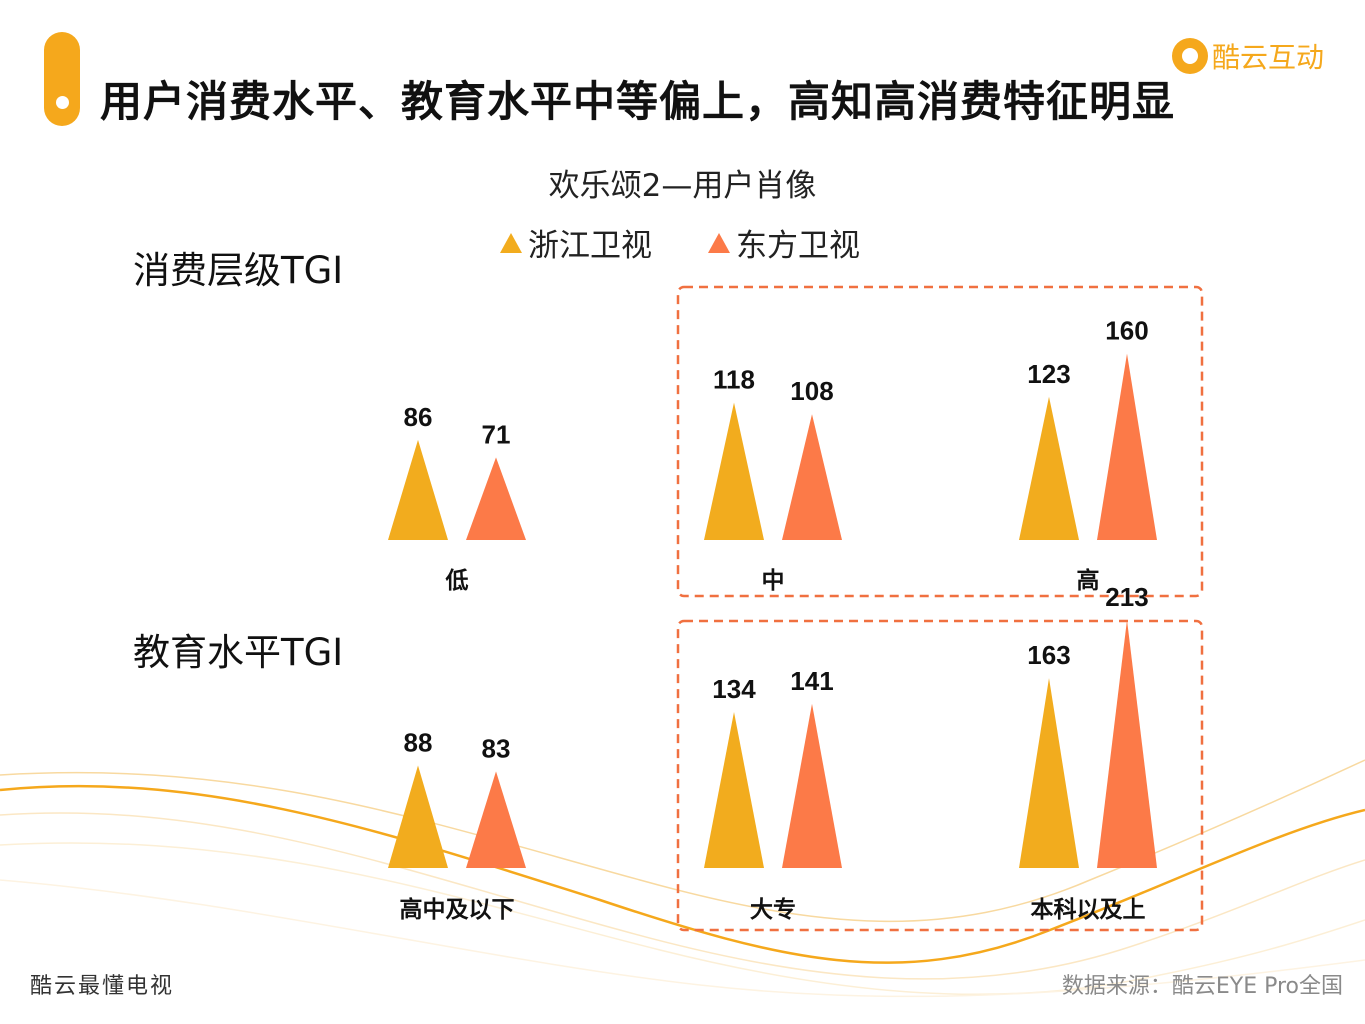  What do you see at coordinates (457, 909) in the screenshot?
I see `category-label: 高中及以下` at bounding box center [457, 909].